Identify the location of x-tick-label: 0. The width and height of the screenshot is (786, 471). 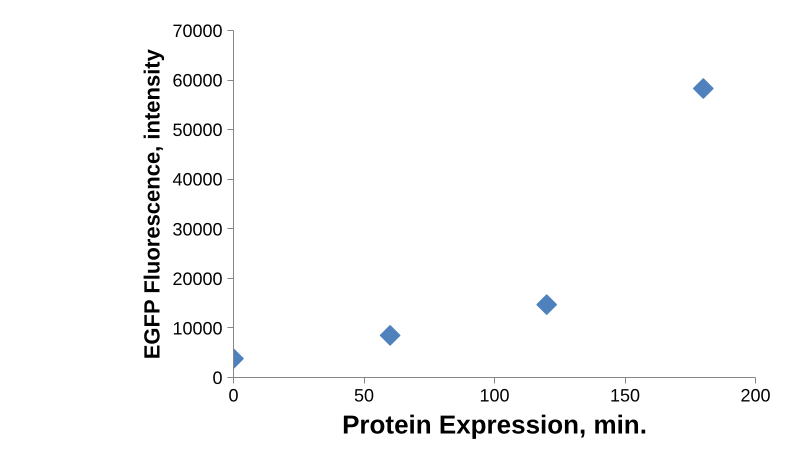
(233, 396).